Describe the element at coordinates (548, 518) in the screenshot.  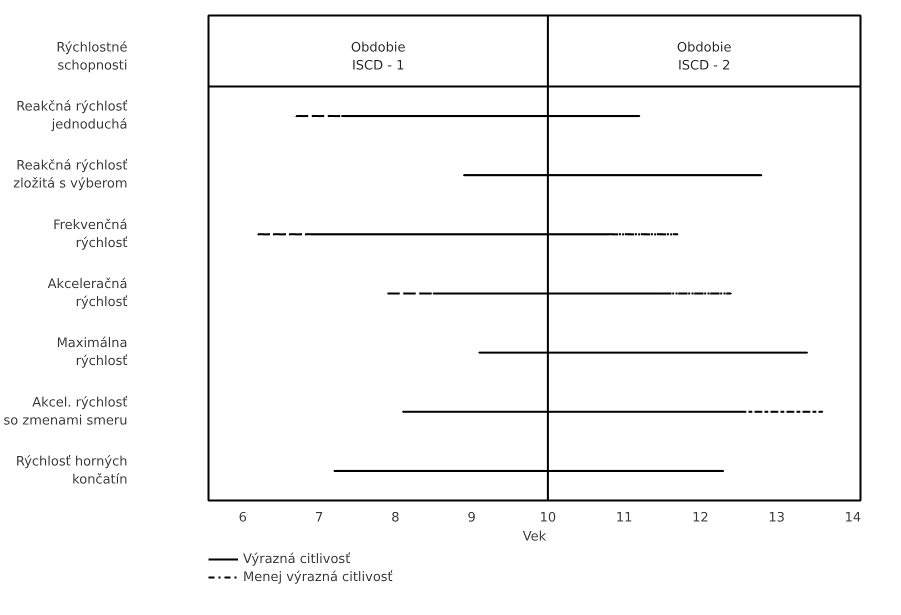
I see `x-tick-label: 10` at that location.